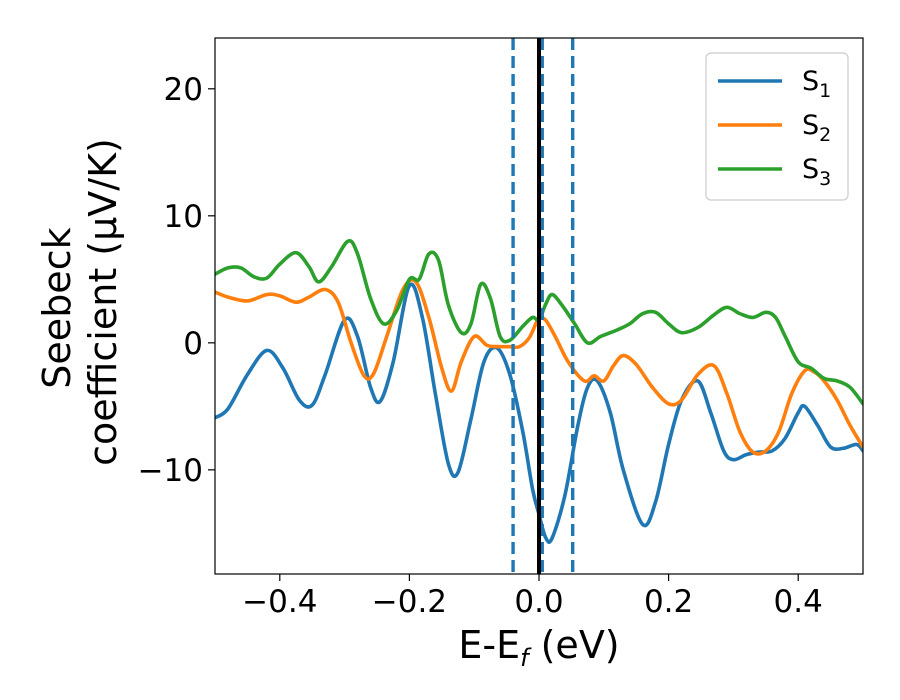 Image resolution: width=900 pixels, height=700 pixels. I want to click on y-tick-label: 10, so click(183, 217).